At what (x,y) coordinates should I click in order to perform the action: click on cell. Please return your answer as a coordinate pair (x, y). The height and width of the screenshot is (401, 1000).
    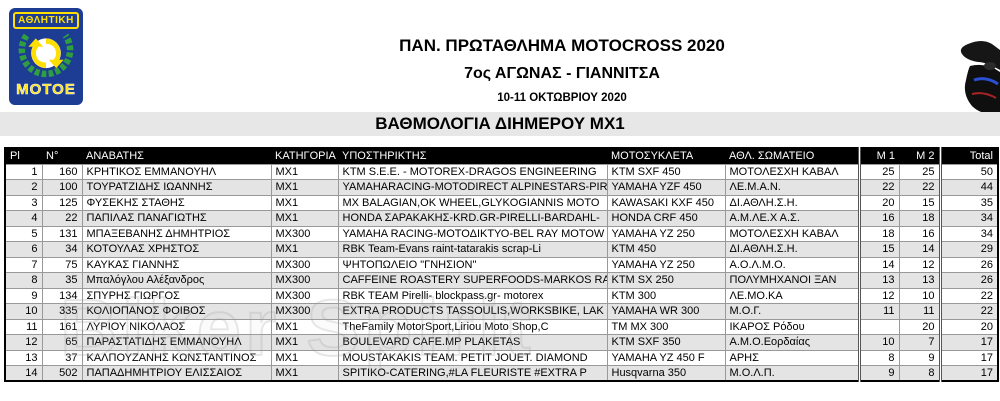
    Looking at the image, I should click on (878, 326).